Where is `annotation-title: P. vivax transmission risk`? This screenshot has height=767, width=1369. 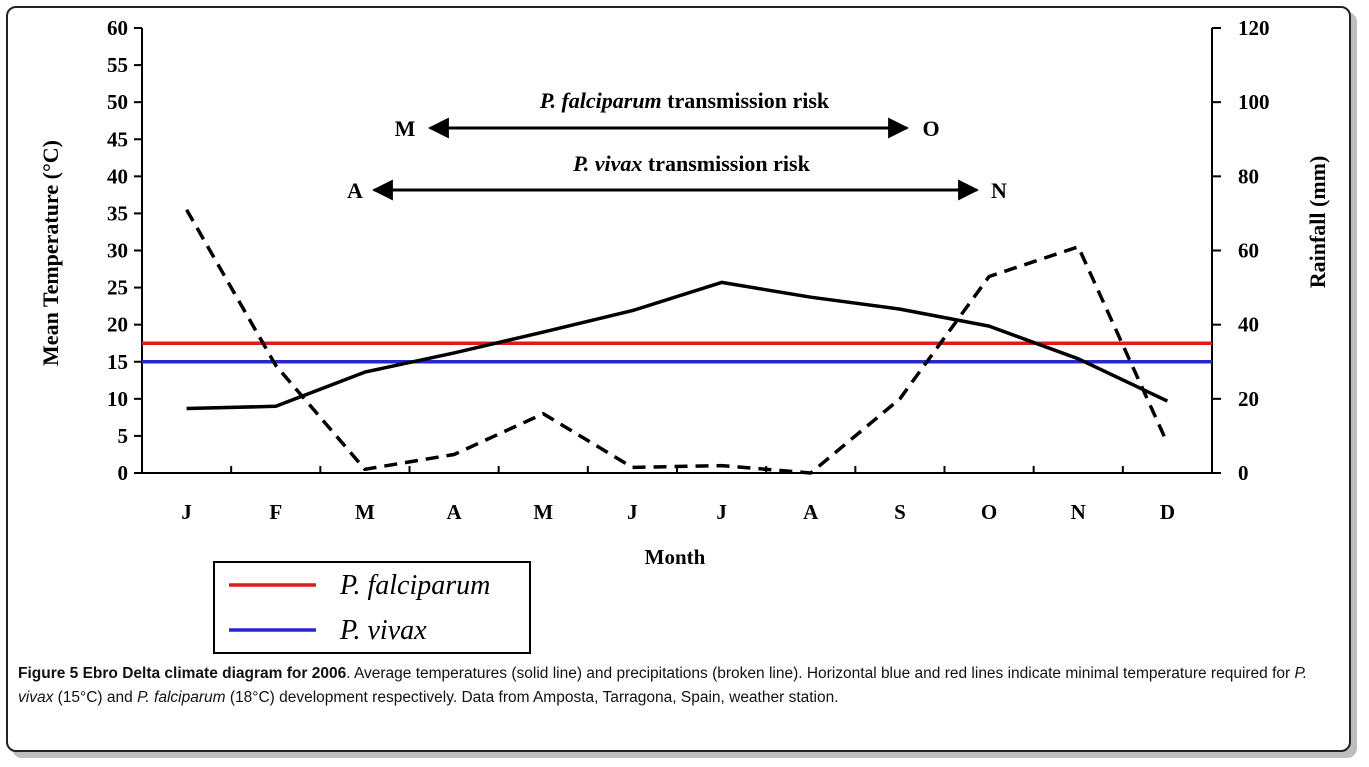
annotation-title: P. vivax transmission risk is located at coordinates (691, 163).